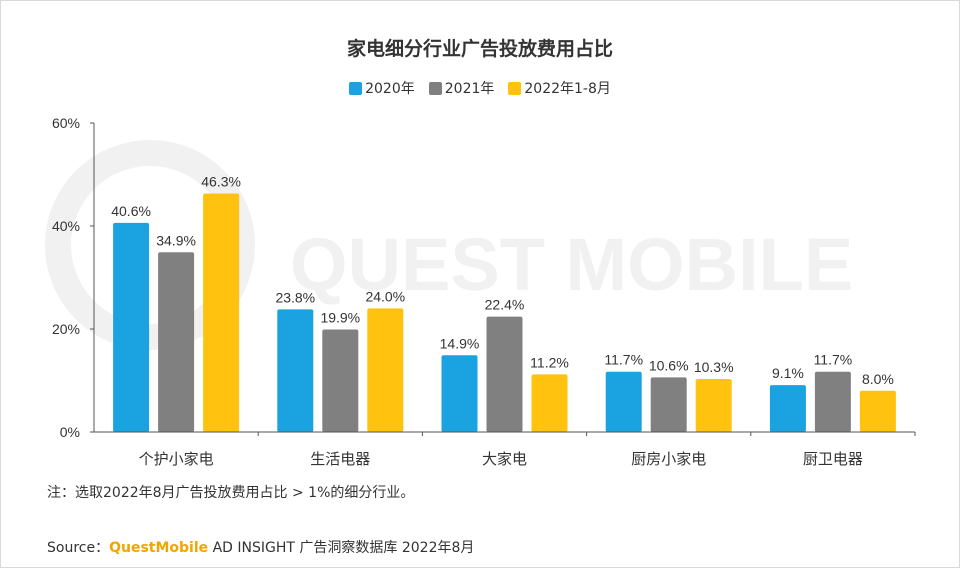  What do you see at coordinates (176, 459) in the screenshot?
I see `x-category-label-0: 个护小家电` at bounding box center [176, 459].